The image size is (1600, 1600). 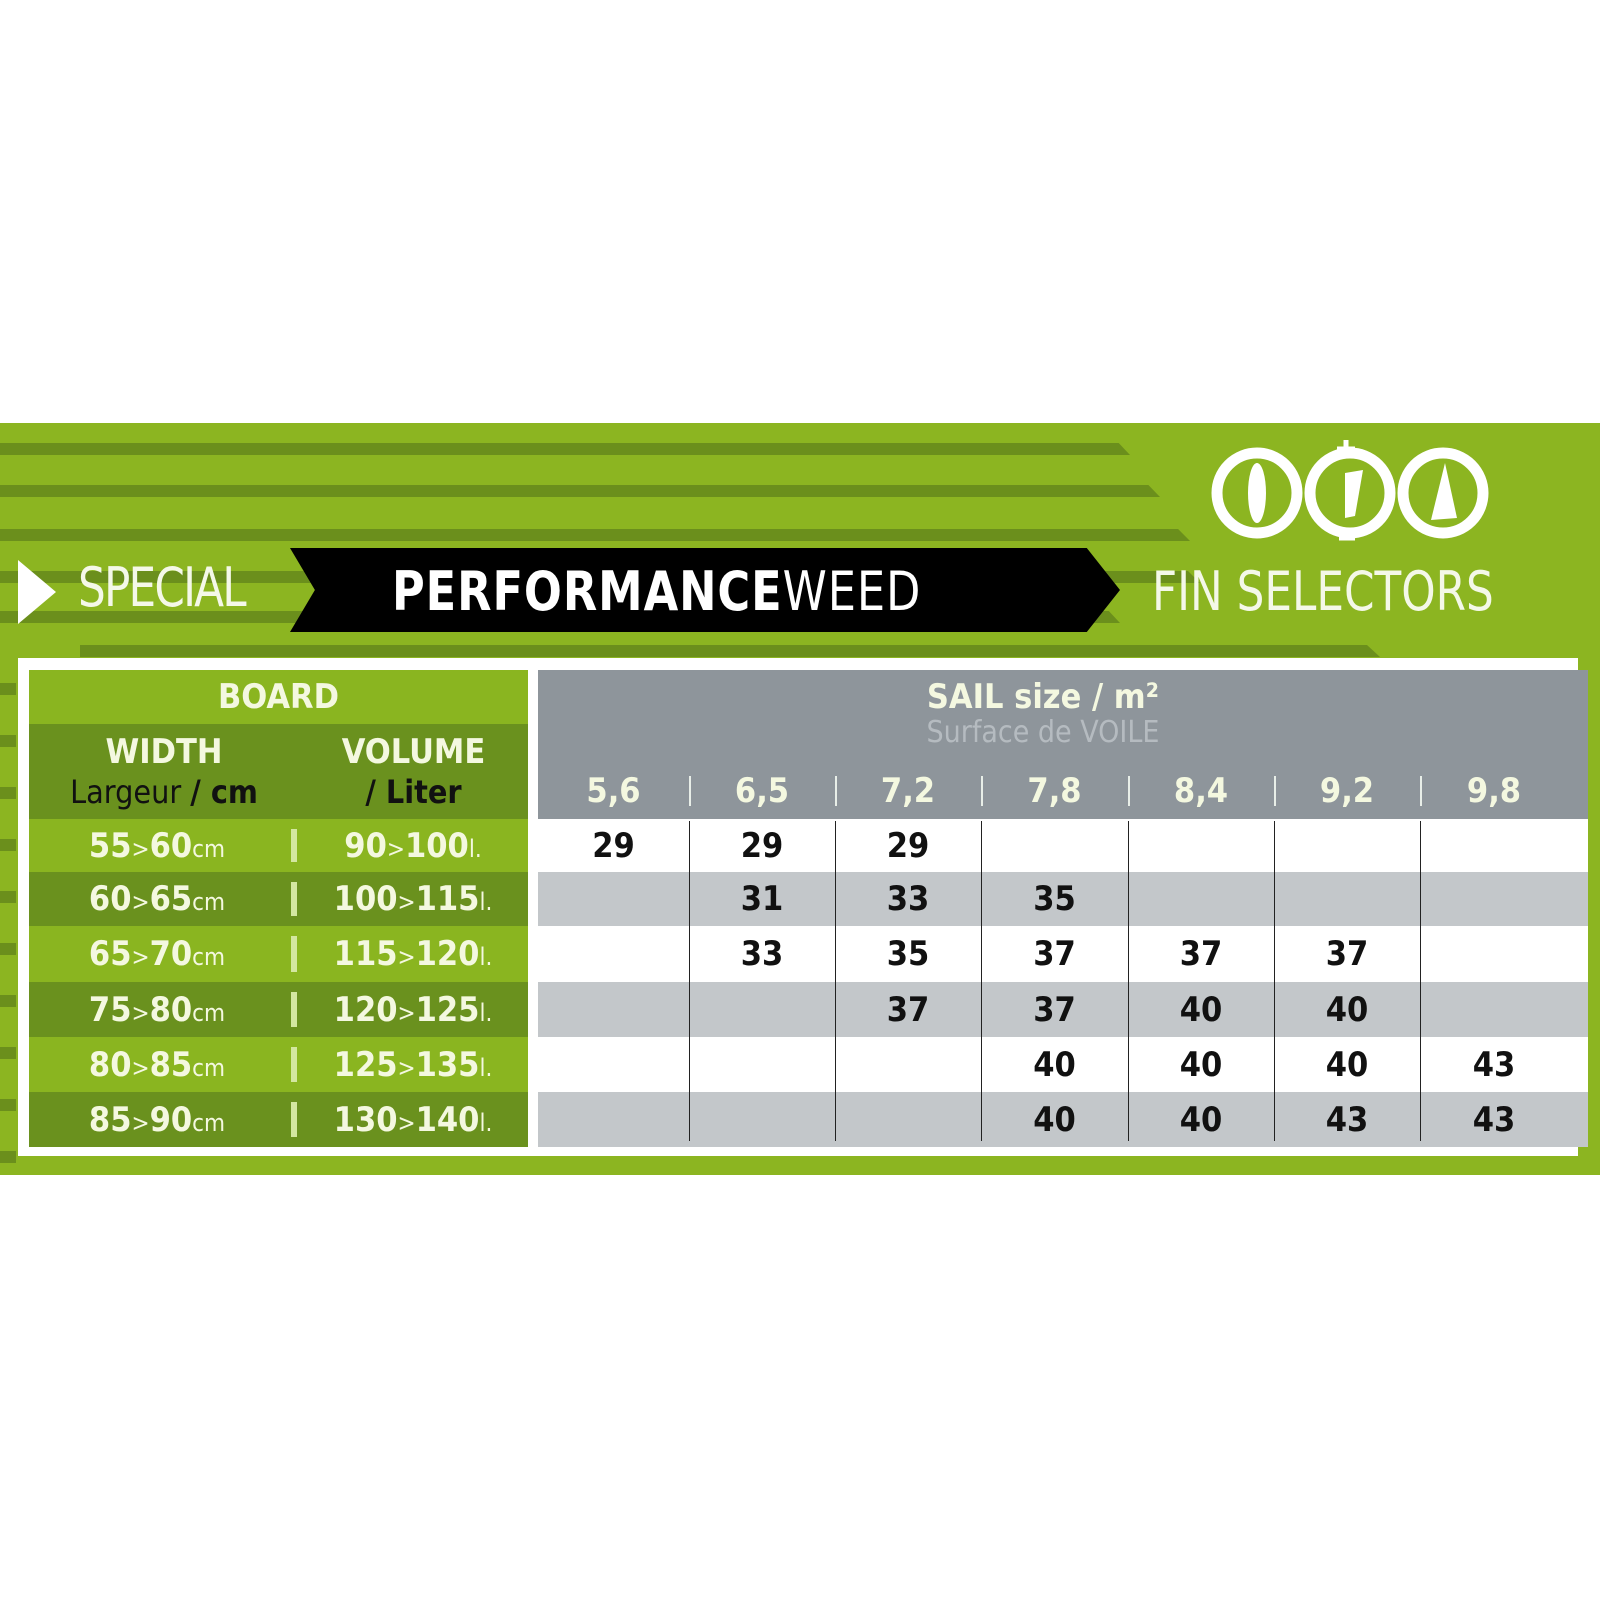 What do you see at coordinates (447, 1119) in the screenshot?
I see `volume-to: 140` at bounding box center [447, 1119].